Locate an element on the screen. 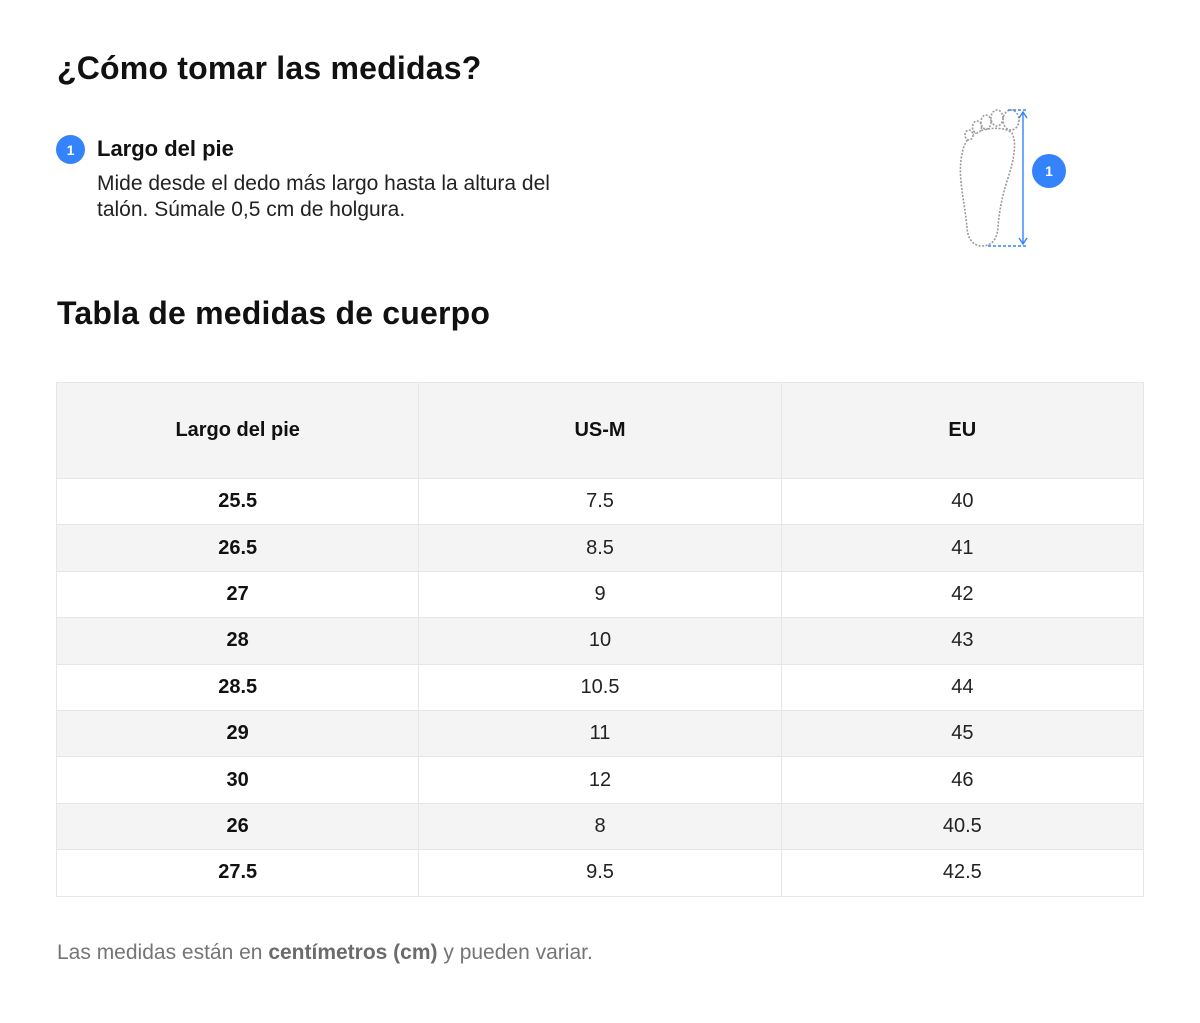  table-cell: 30 is located at coordinates (237, 780).